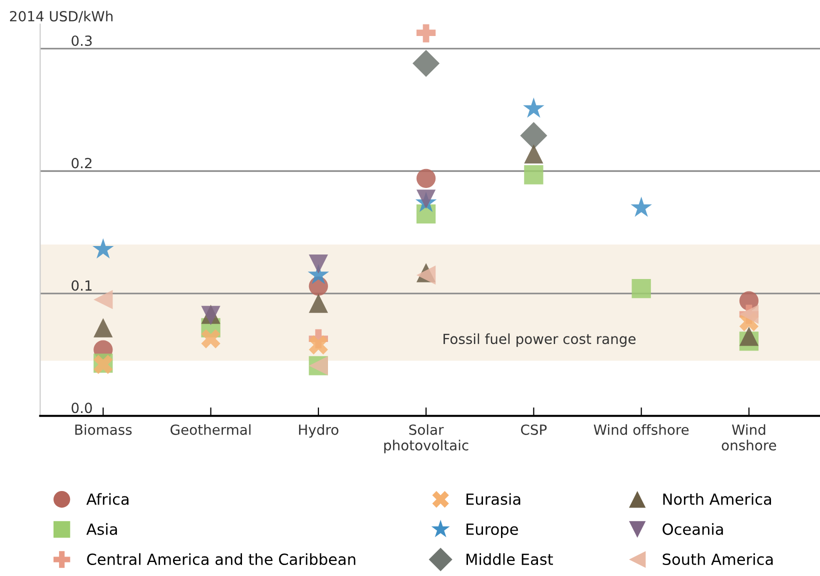 This screenshot has width=820, height=576. Describe the element at coordinates (82, 285) in the screenshot. I see `y-tick-label: 0.1` at that location.